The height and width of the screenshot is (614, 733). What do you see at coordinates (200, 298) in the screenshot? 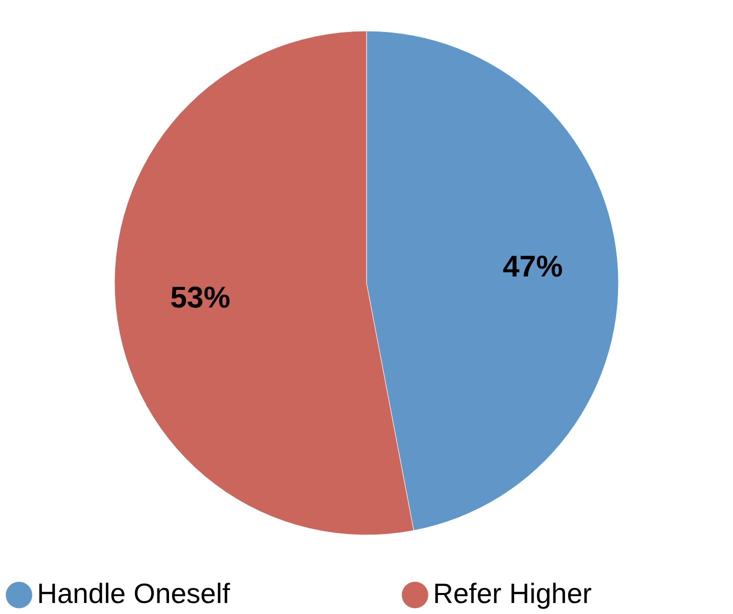
I see `data-label: 53%` at bounding box center [200, 298].